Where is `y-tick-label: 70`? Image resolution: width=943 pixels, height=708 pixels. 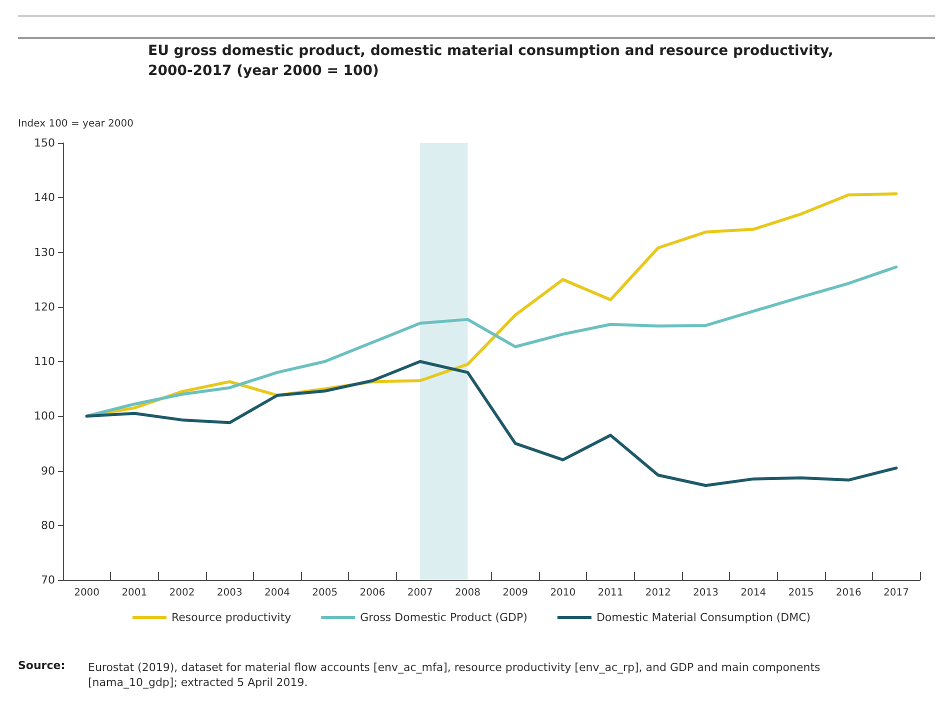
y-tick-label: 70 is located at coordinates (48, 580).